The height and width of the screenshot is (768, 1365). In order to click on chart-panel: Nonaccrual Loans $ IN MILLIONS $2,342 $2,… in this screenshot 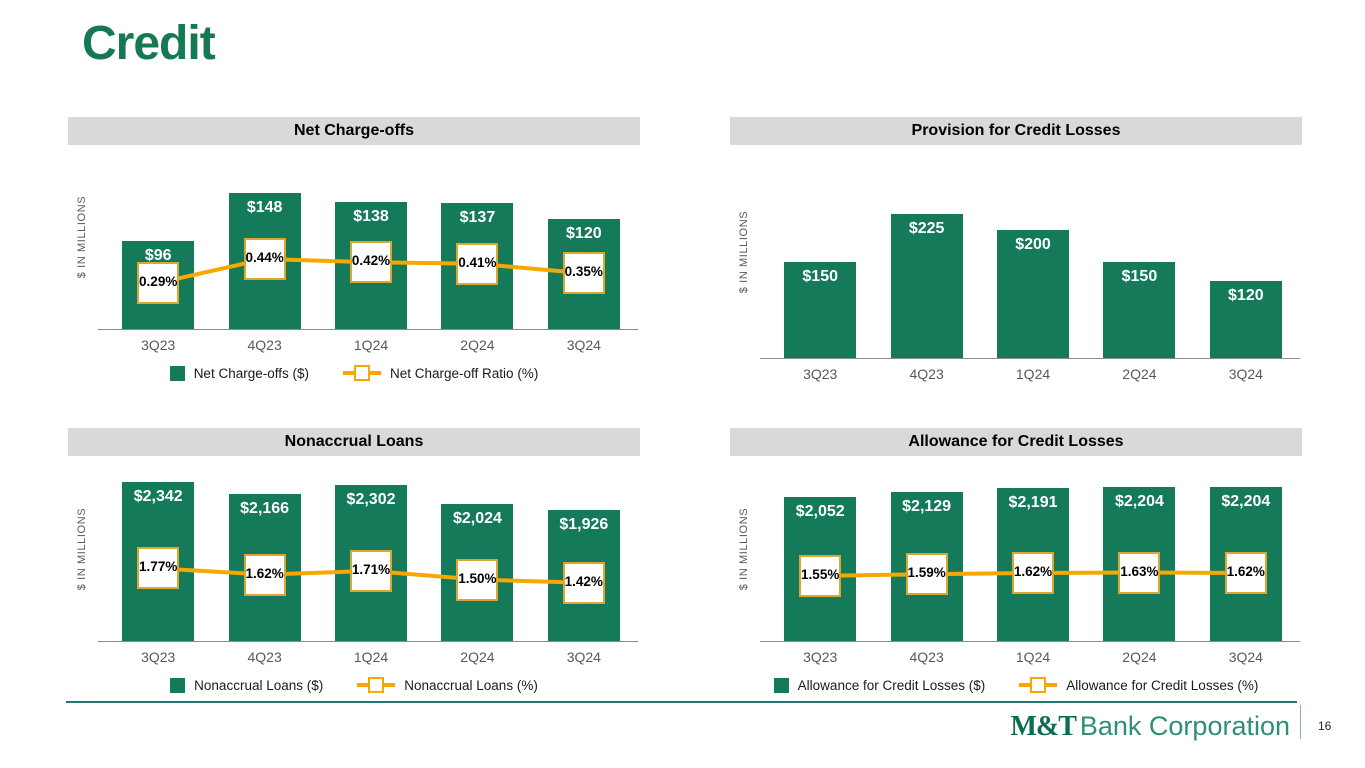, I will do `click(354, 560)`.